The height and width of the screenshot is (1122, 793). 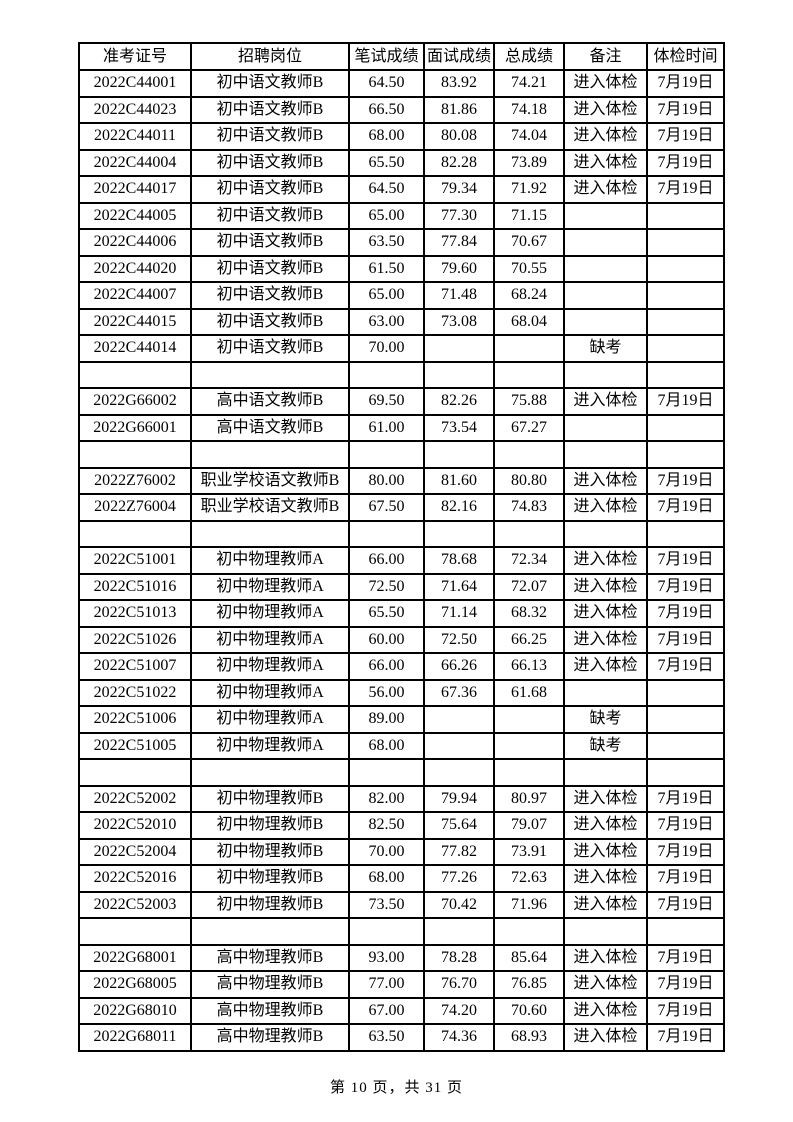 I want to click on cell-id: 2022C51006, so click(x=135, y=719).